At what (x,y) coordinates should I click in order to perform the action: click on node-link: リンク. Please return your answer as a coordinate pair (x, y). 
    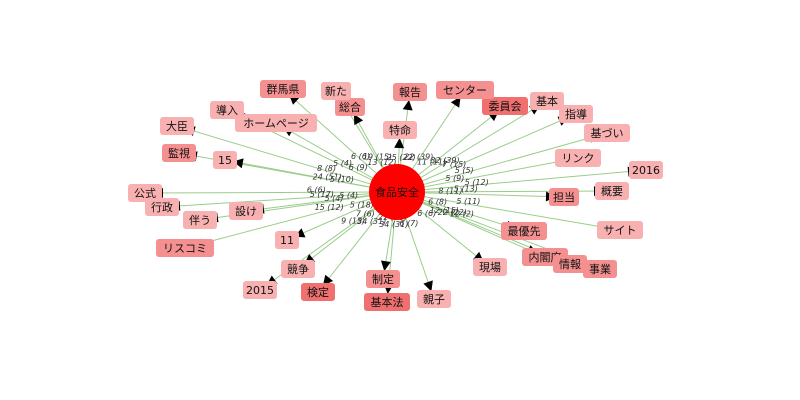
    Looking at the image, I should click on (578, 158).